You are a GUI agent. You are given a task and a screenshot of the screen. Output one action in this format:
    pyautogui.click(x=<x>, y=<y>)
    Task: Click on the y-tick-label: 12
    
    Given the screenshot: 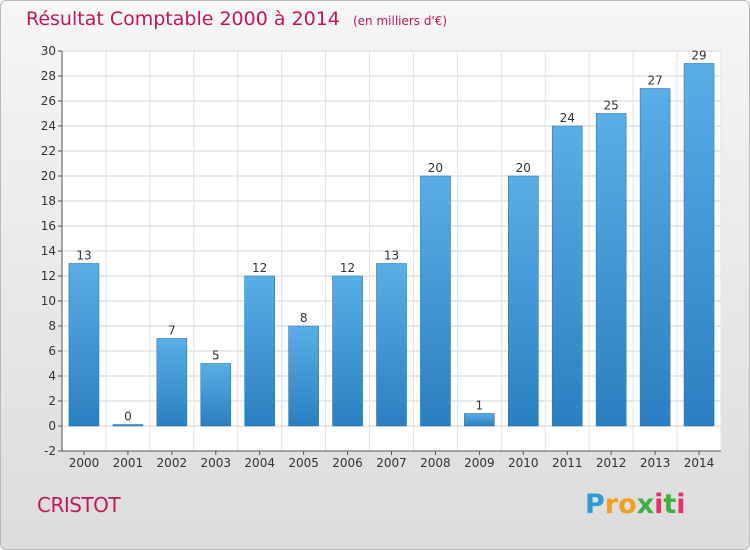 What is the action you would take?
    pyautogui.click(x=48, y=276)
    